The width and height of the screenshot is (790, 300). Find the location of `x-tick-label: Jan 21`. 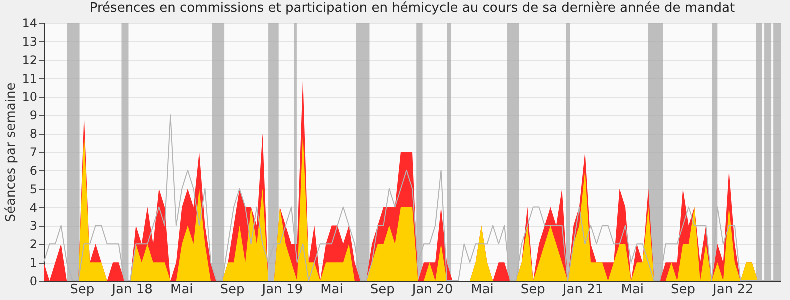

x-tick-label: Jan 21 is located at coordinates (583, 290).